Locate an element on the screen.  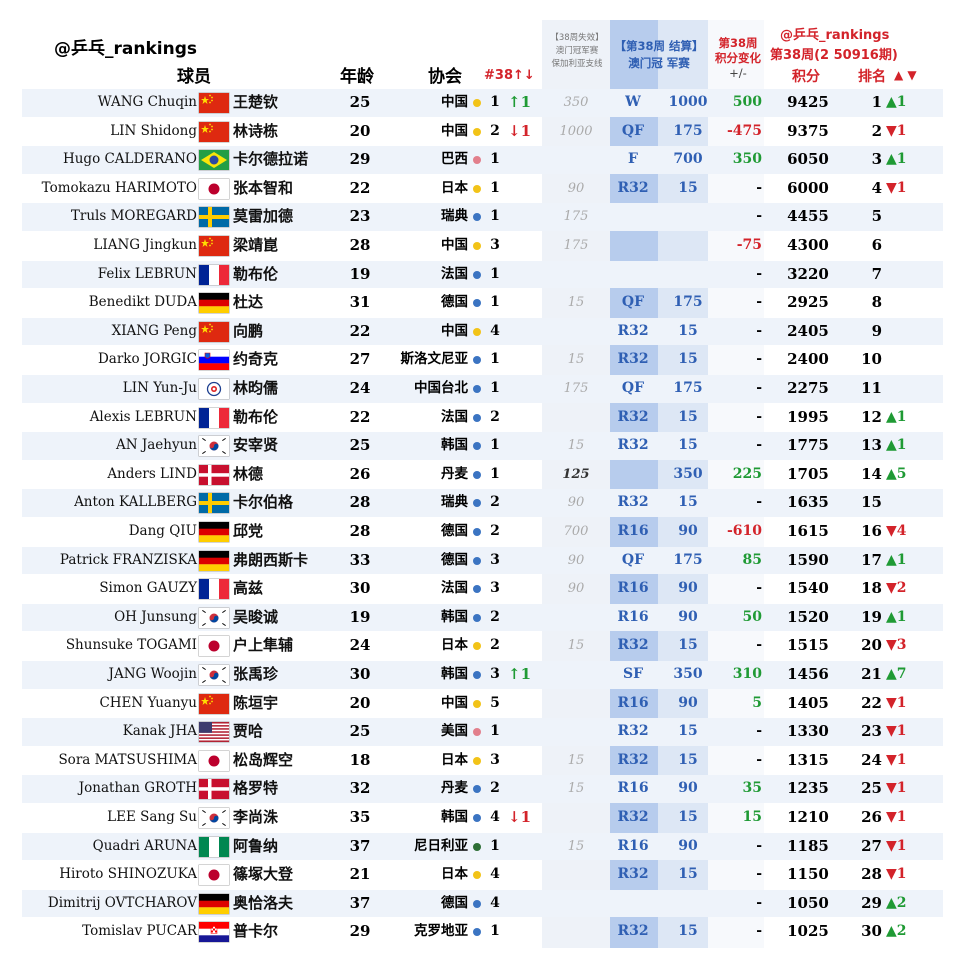
player-name-zh: 张禹珍 is located at coordinates (256, 674).